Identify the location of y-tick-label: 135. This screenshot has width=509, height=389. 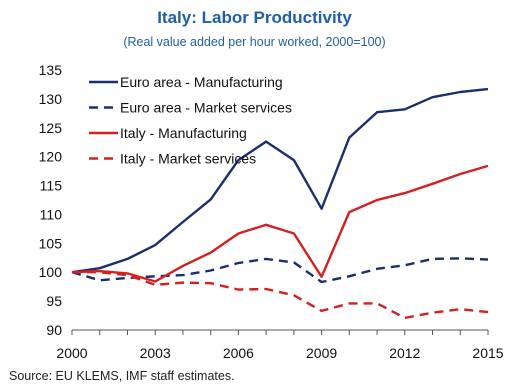
(51, 70).